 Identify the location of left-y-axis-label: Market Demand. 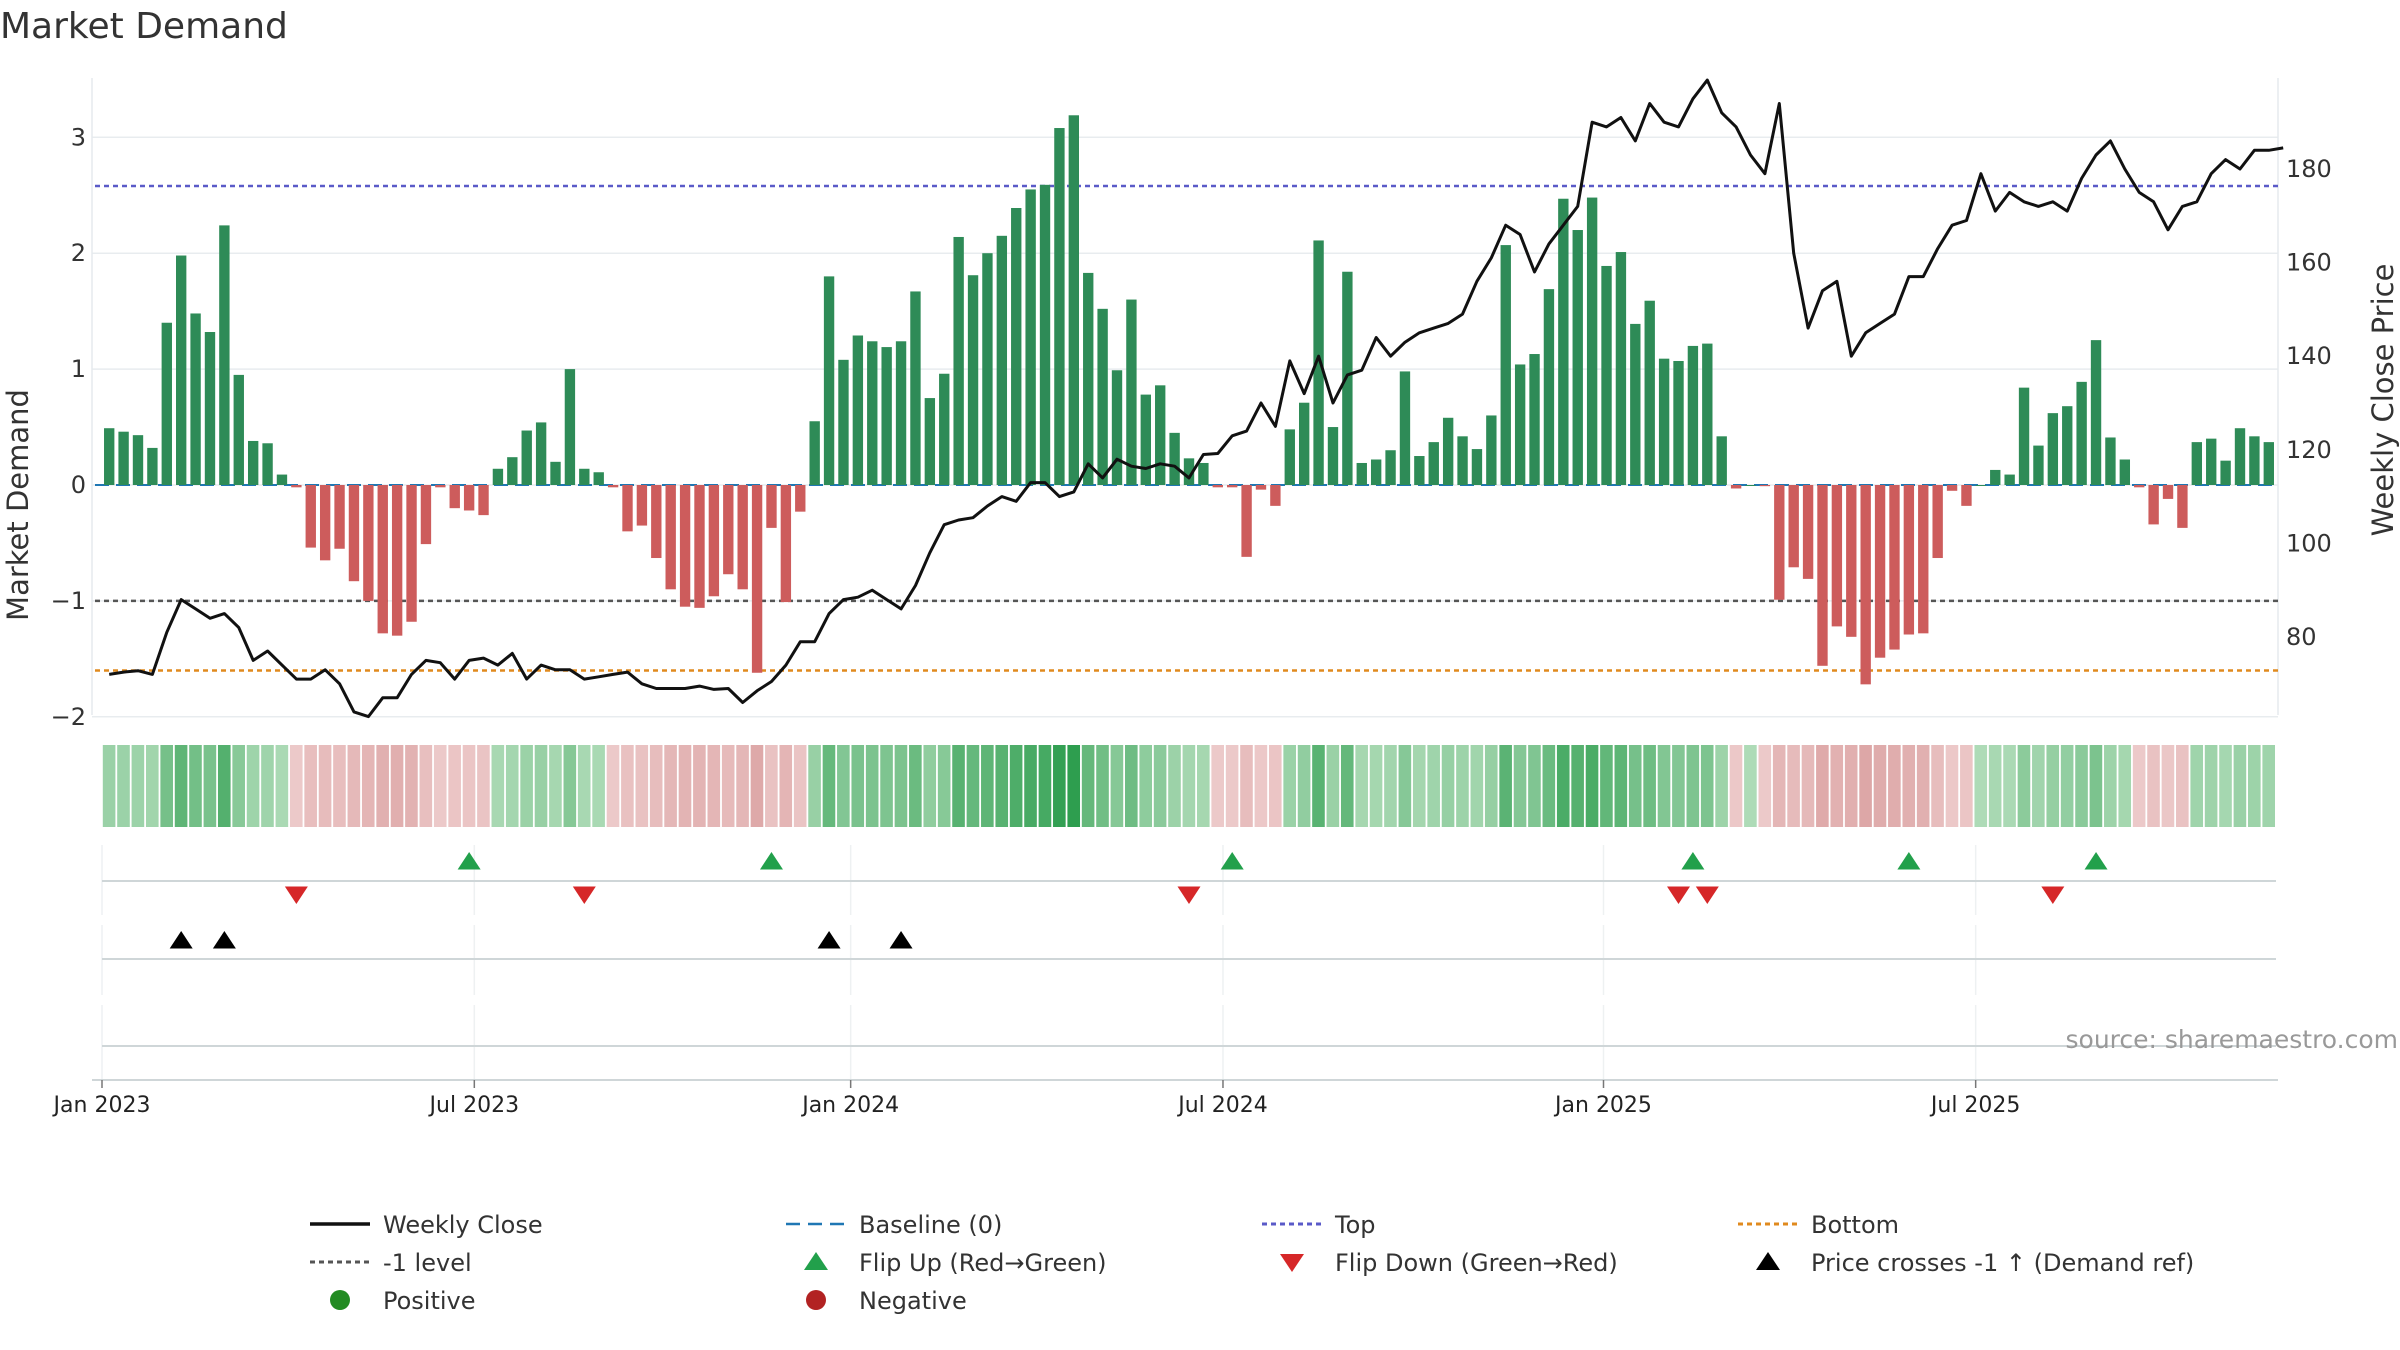
(18, 505).